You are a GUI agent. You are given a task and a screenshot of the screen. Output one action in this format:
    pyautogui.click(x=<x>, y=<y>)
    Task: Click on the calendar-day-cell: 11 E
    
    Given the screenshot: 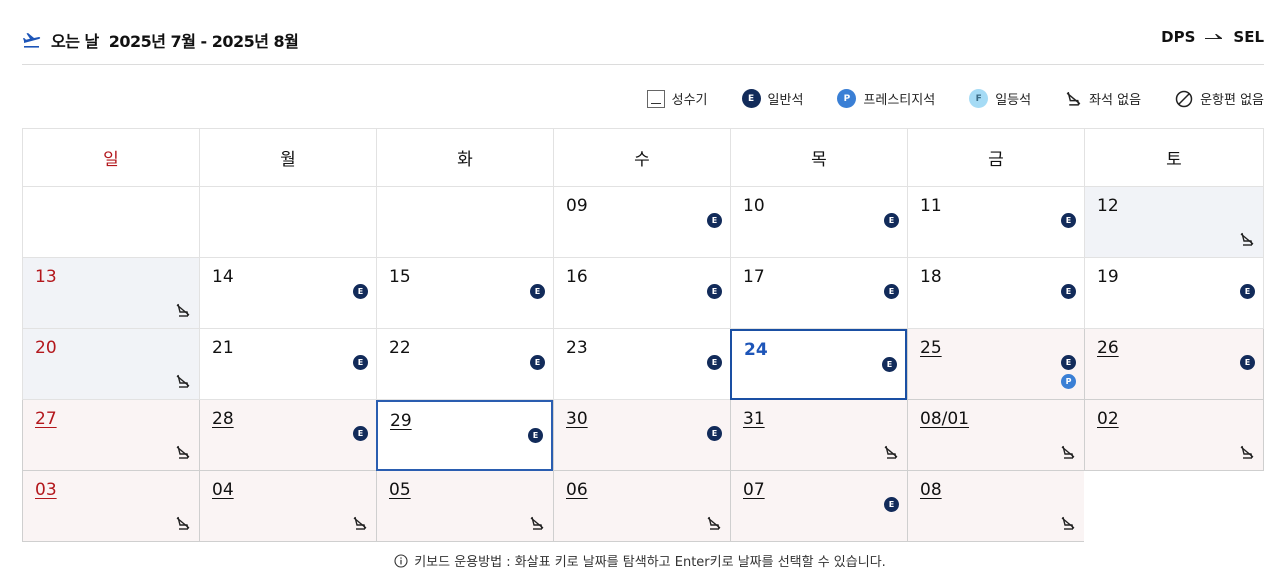 What is the action you would take?
    pyautogui.click(x=995, y=222)
    